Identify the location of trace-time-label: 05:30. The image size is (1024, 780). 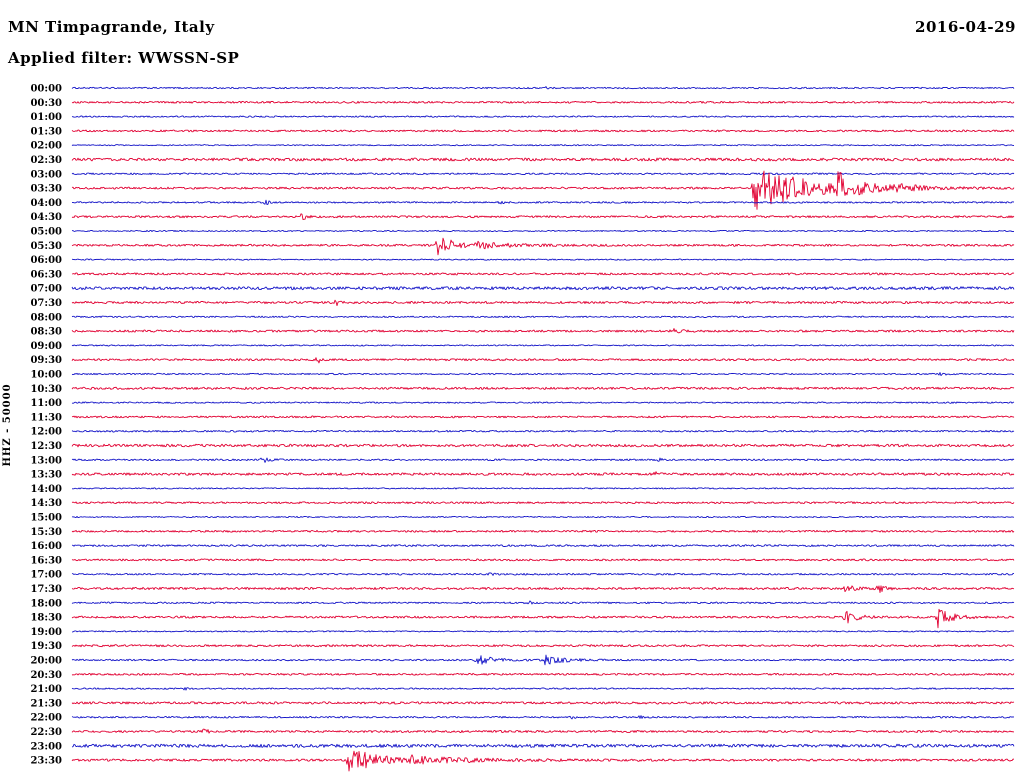
(46, 246).